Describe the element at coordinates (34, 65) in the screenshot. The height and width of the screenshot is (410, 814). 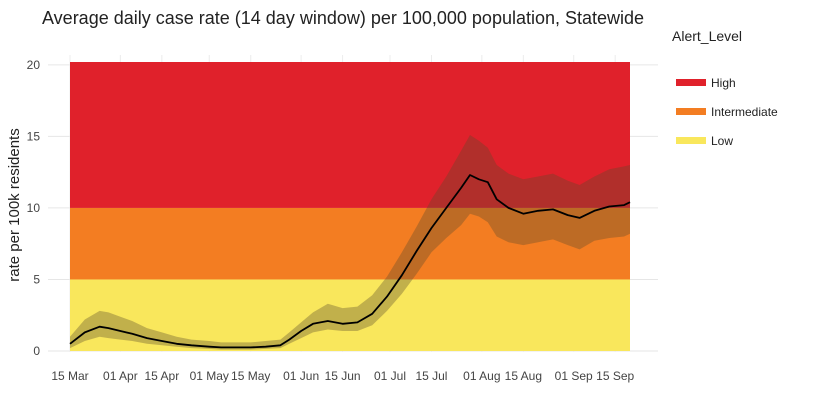
I see `y-tick-label: 20` at that location.